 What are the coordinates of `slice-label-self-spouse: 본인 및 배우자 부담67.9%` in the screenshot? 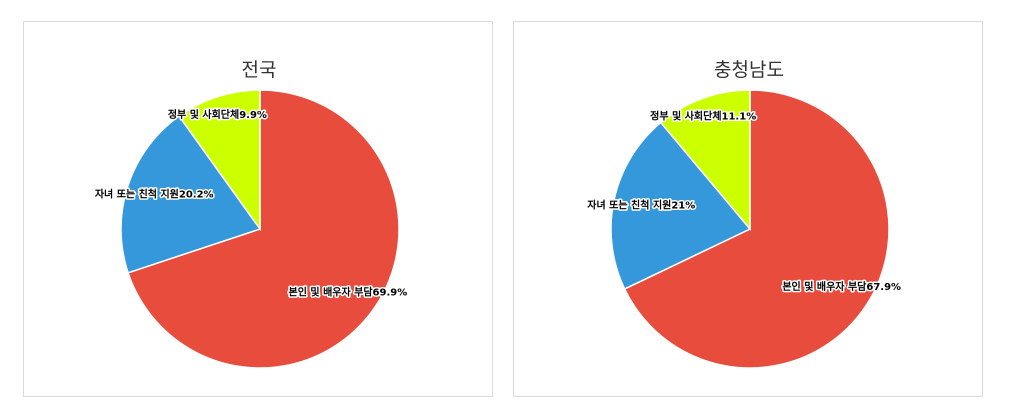 It's located at (841, 286).